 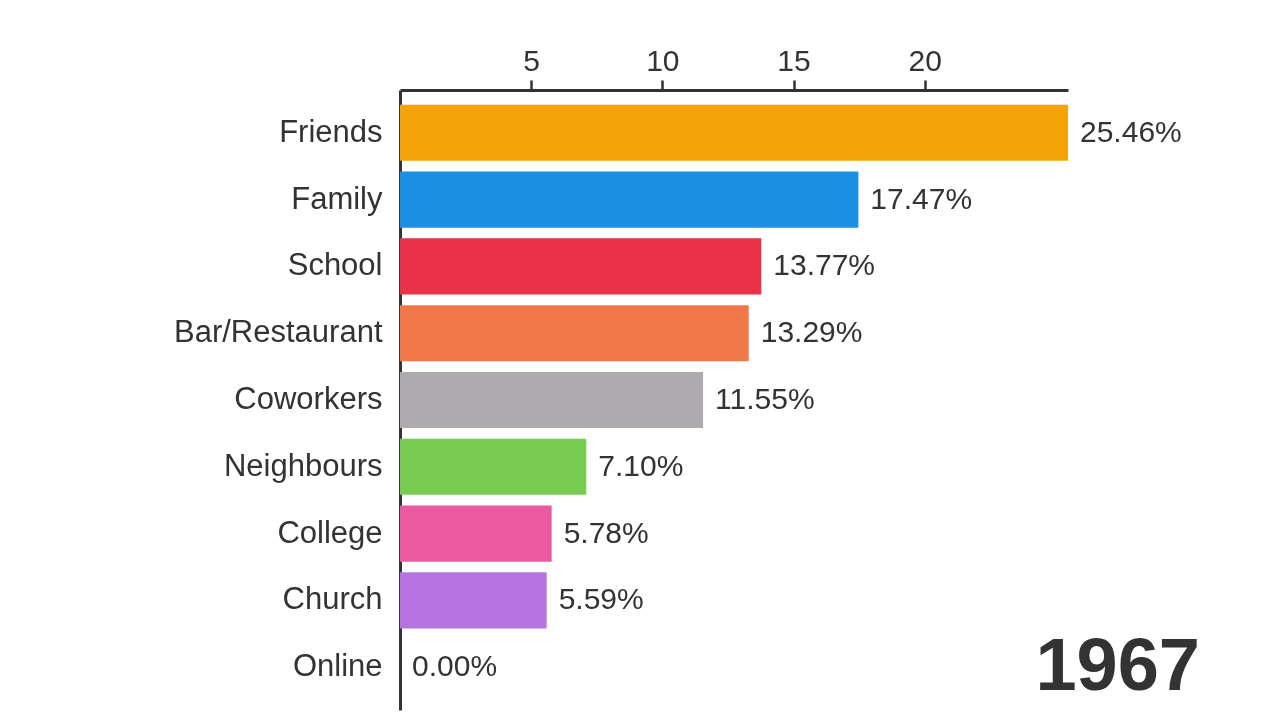 What do you see at coordinates (925, 60) in the screenshot?
I see `x-tick-label: 20` at bounding box center [925, 60].